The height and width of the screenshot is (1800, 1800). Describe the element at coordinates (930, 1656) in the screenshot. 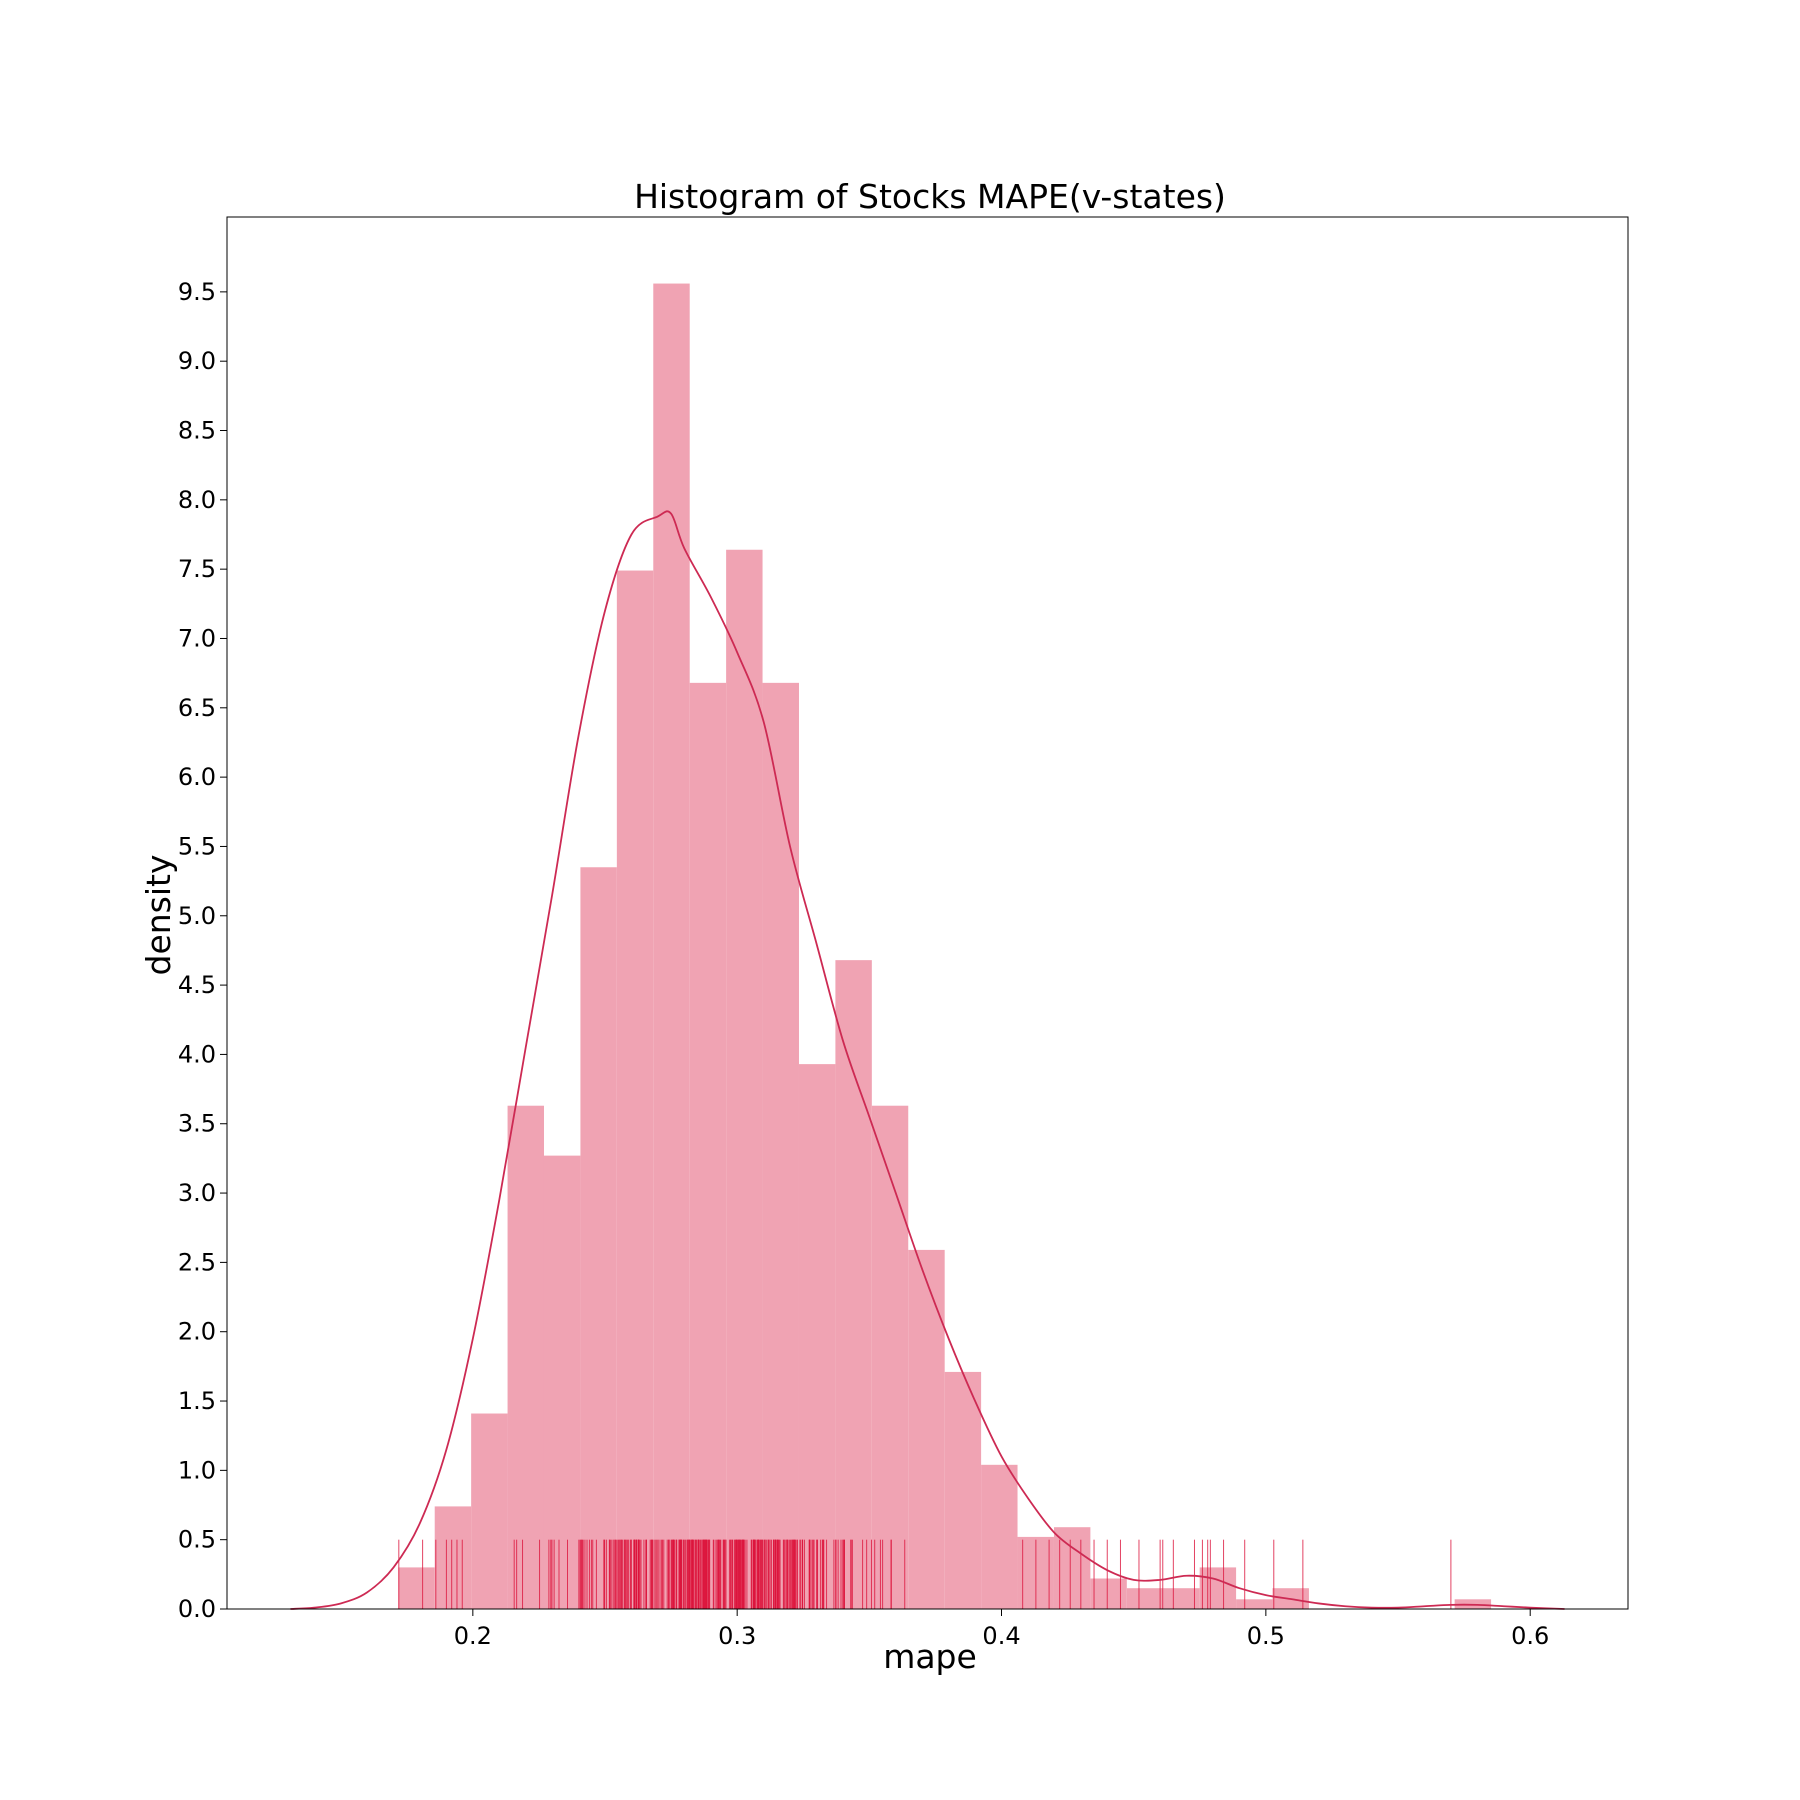

I see `x-axis-label: mape` at that location.